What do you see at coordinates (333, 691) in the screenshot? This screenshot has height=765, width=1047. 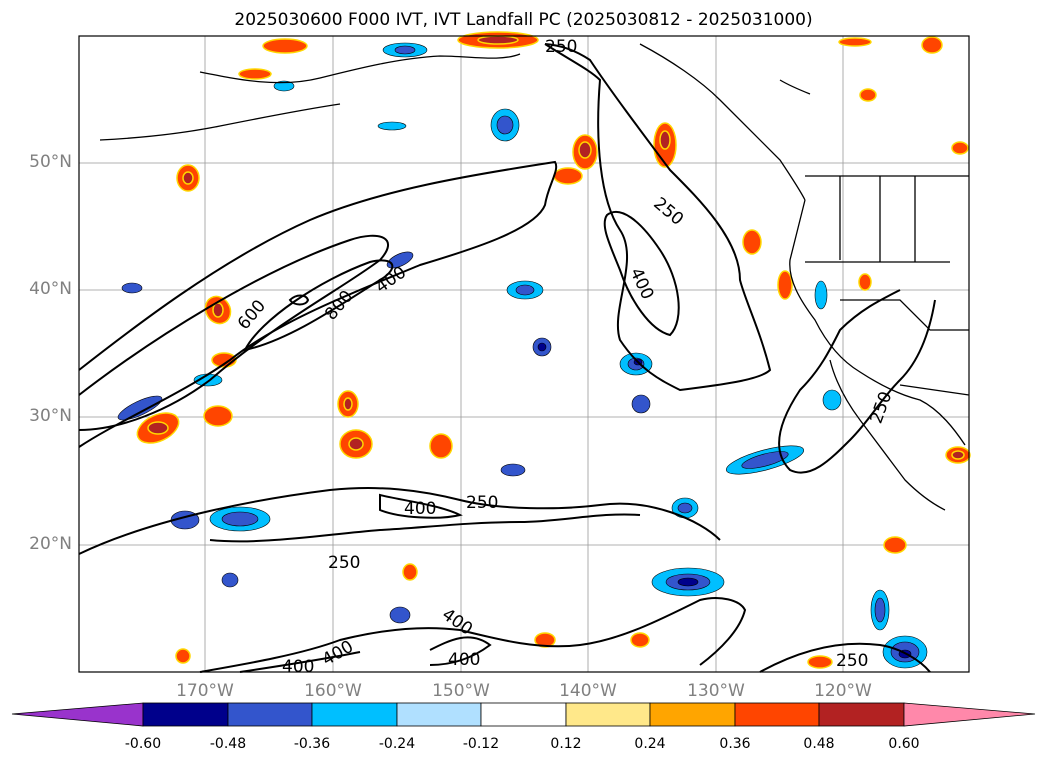 I see `lon-label: 160°W` at bounding box center [333, 691].